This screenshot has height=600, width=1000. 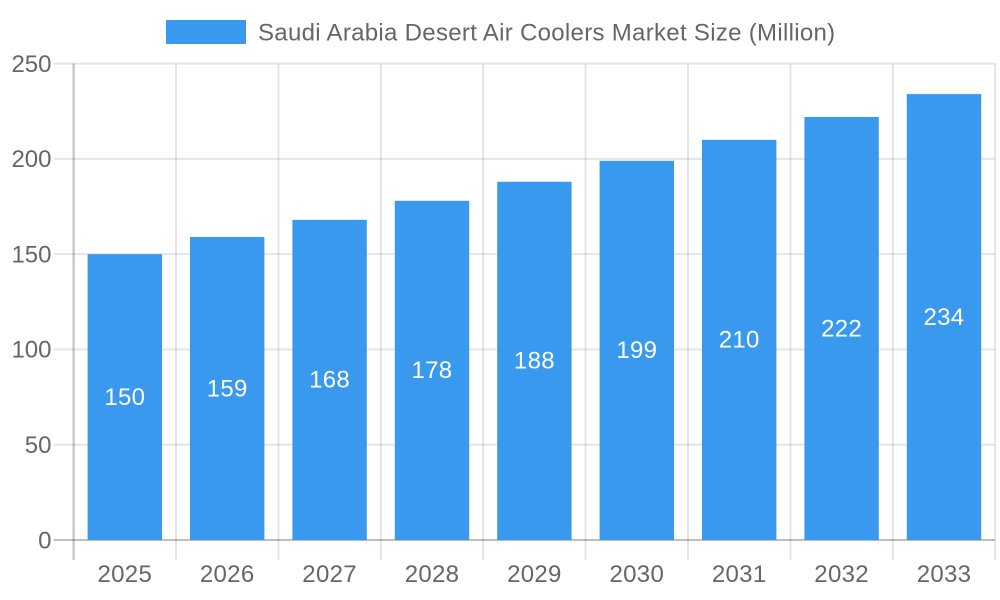 What do you see at coordinates (534, 574) in the screenshot?
I see `svg-text: 2029` at bounding box center [534, 574].